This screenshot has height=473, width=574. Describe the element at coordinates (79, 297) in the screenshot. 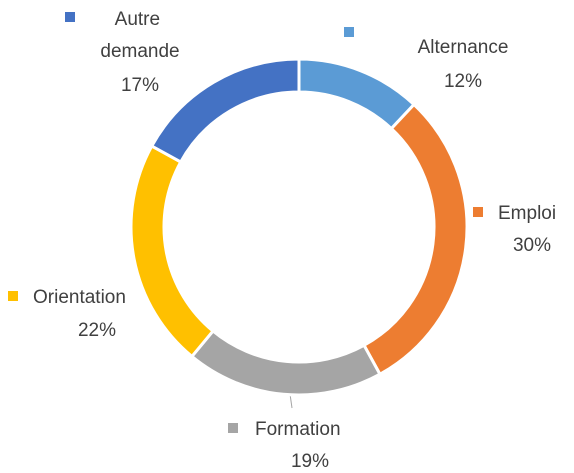

I see `category-label: Orientation` at that location.